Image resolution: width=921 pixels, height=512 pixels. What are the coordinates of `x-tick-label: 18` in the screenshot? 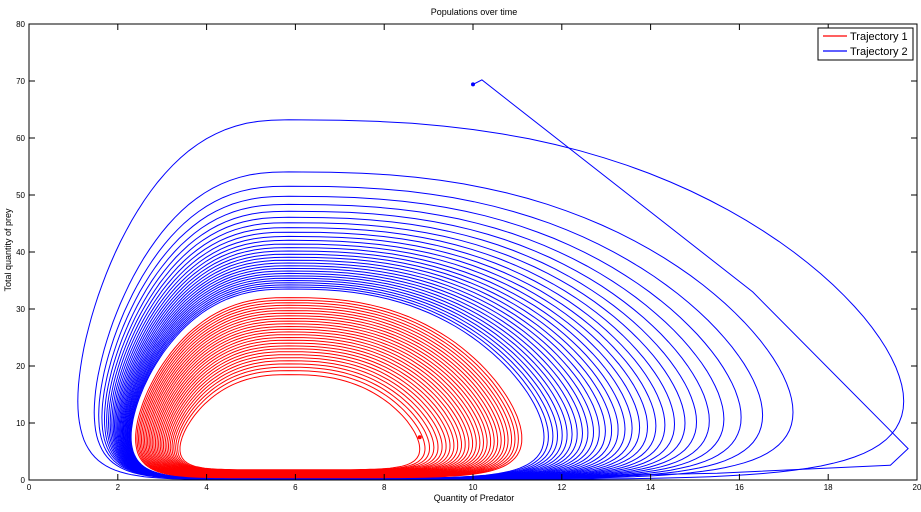 It's located at (828, 487).